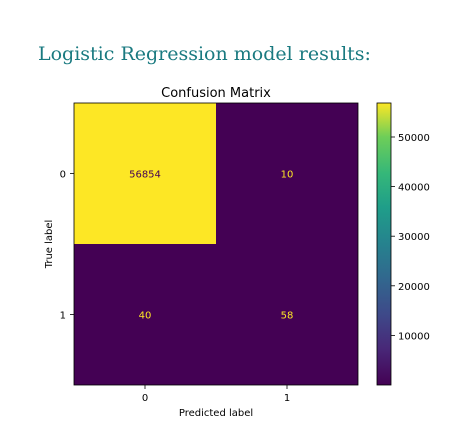 Image resolution: width=476 pixels, height=440 pixels. I want to click on y-axis-ticks: 01, so click(67, 246).